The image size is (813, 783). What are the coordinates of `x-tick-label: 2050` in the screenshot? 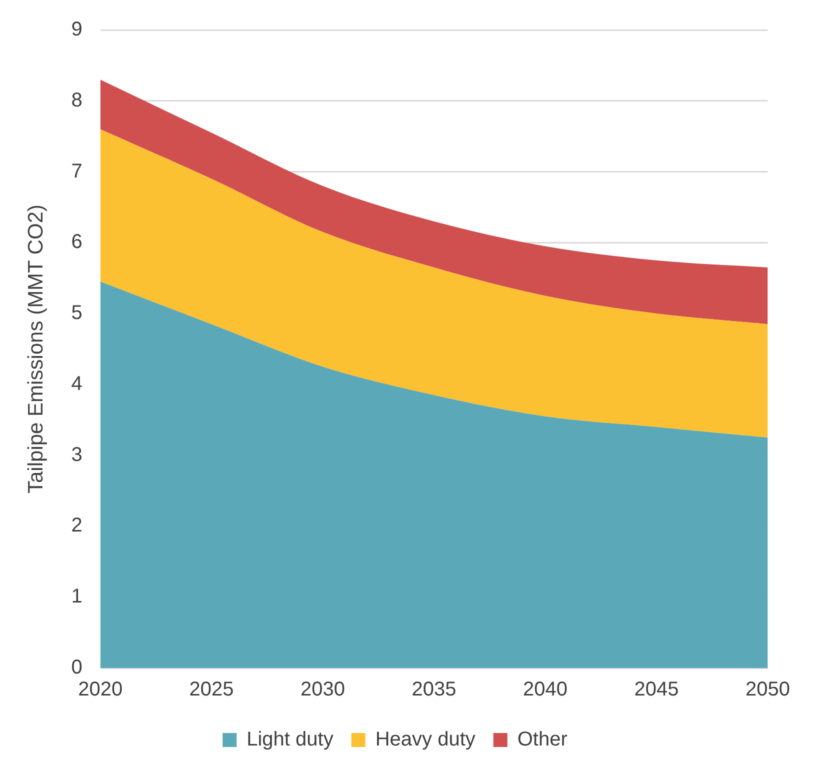 It's located at (768, 689).